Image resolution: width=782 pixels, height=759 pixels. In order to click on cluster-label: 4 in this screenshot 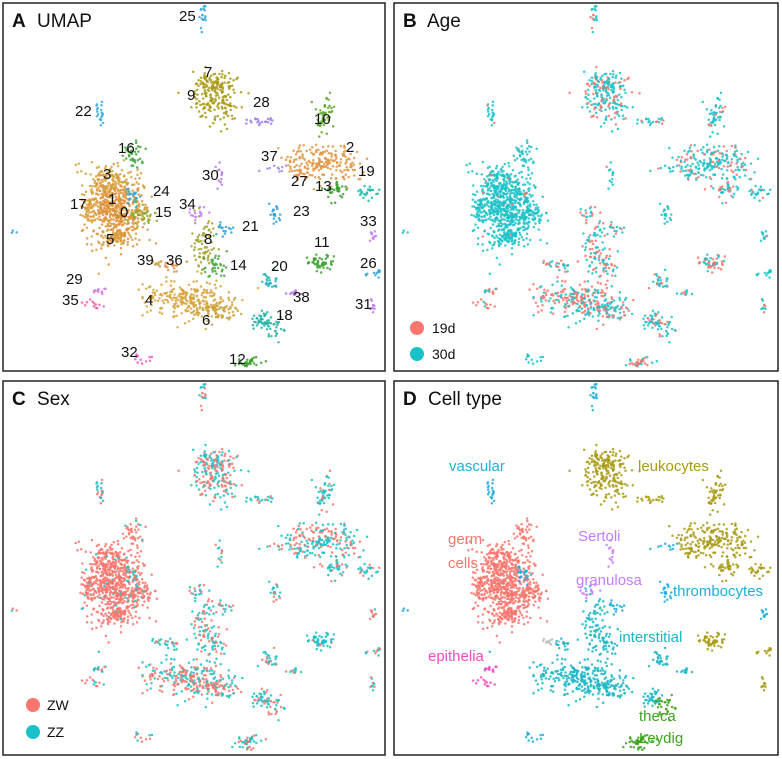, I will do `click(149, 300)`.